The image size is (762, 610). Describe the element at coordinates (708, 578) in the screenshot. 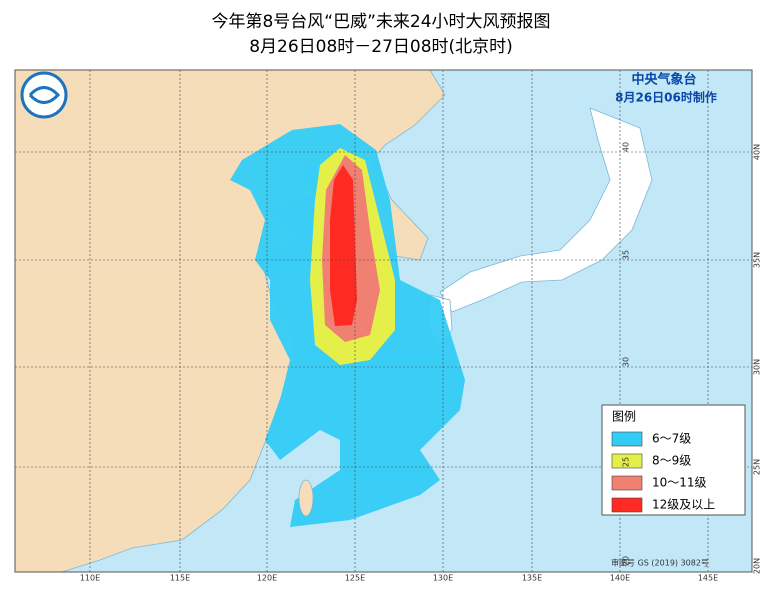

I see `lon-label: 145E` at that location.